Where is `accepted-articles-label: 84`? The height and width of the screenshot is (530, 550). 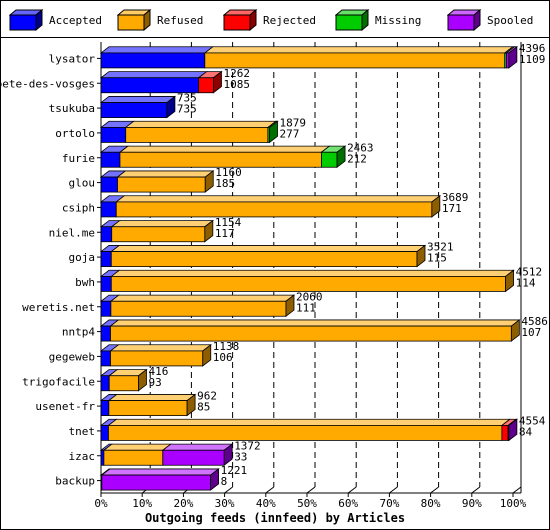
accepted-articles-label: 84 is located at coordinates (526, 431).